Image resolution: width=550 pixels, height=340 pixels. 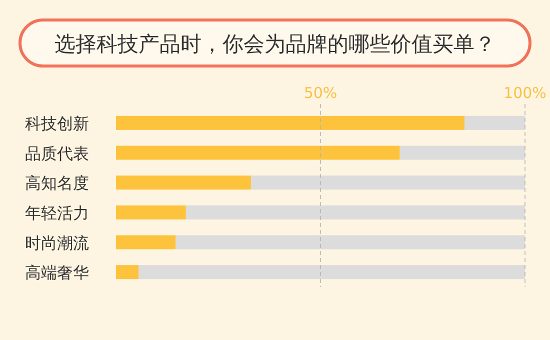 I want to click on y-tick-label: 科技创新, so click(x=57, y=123).